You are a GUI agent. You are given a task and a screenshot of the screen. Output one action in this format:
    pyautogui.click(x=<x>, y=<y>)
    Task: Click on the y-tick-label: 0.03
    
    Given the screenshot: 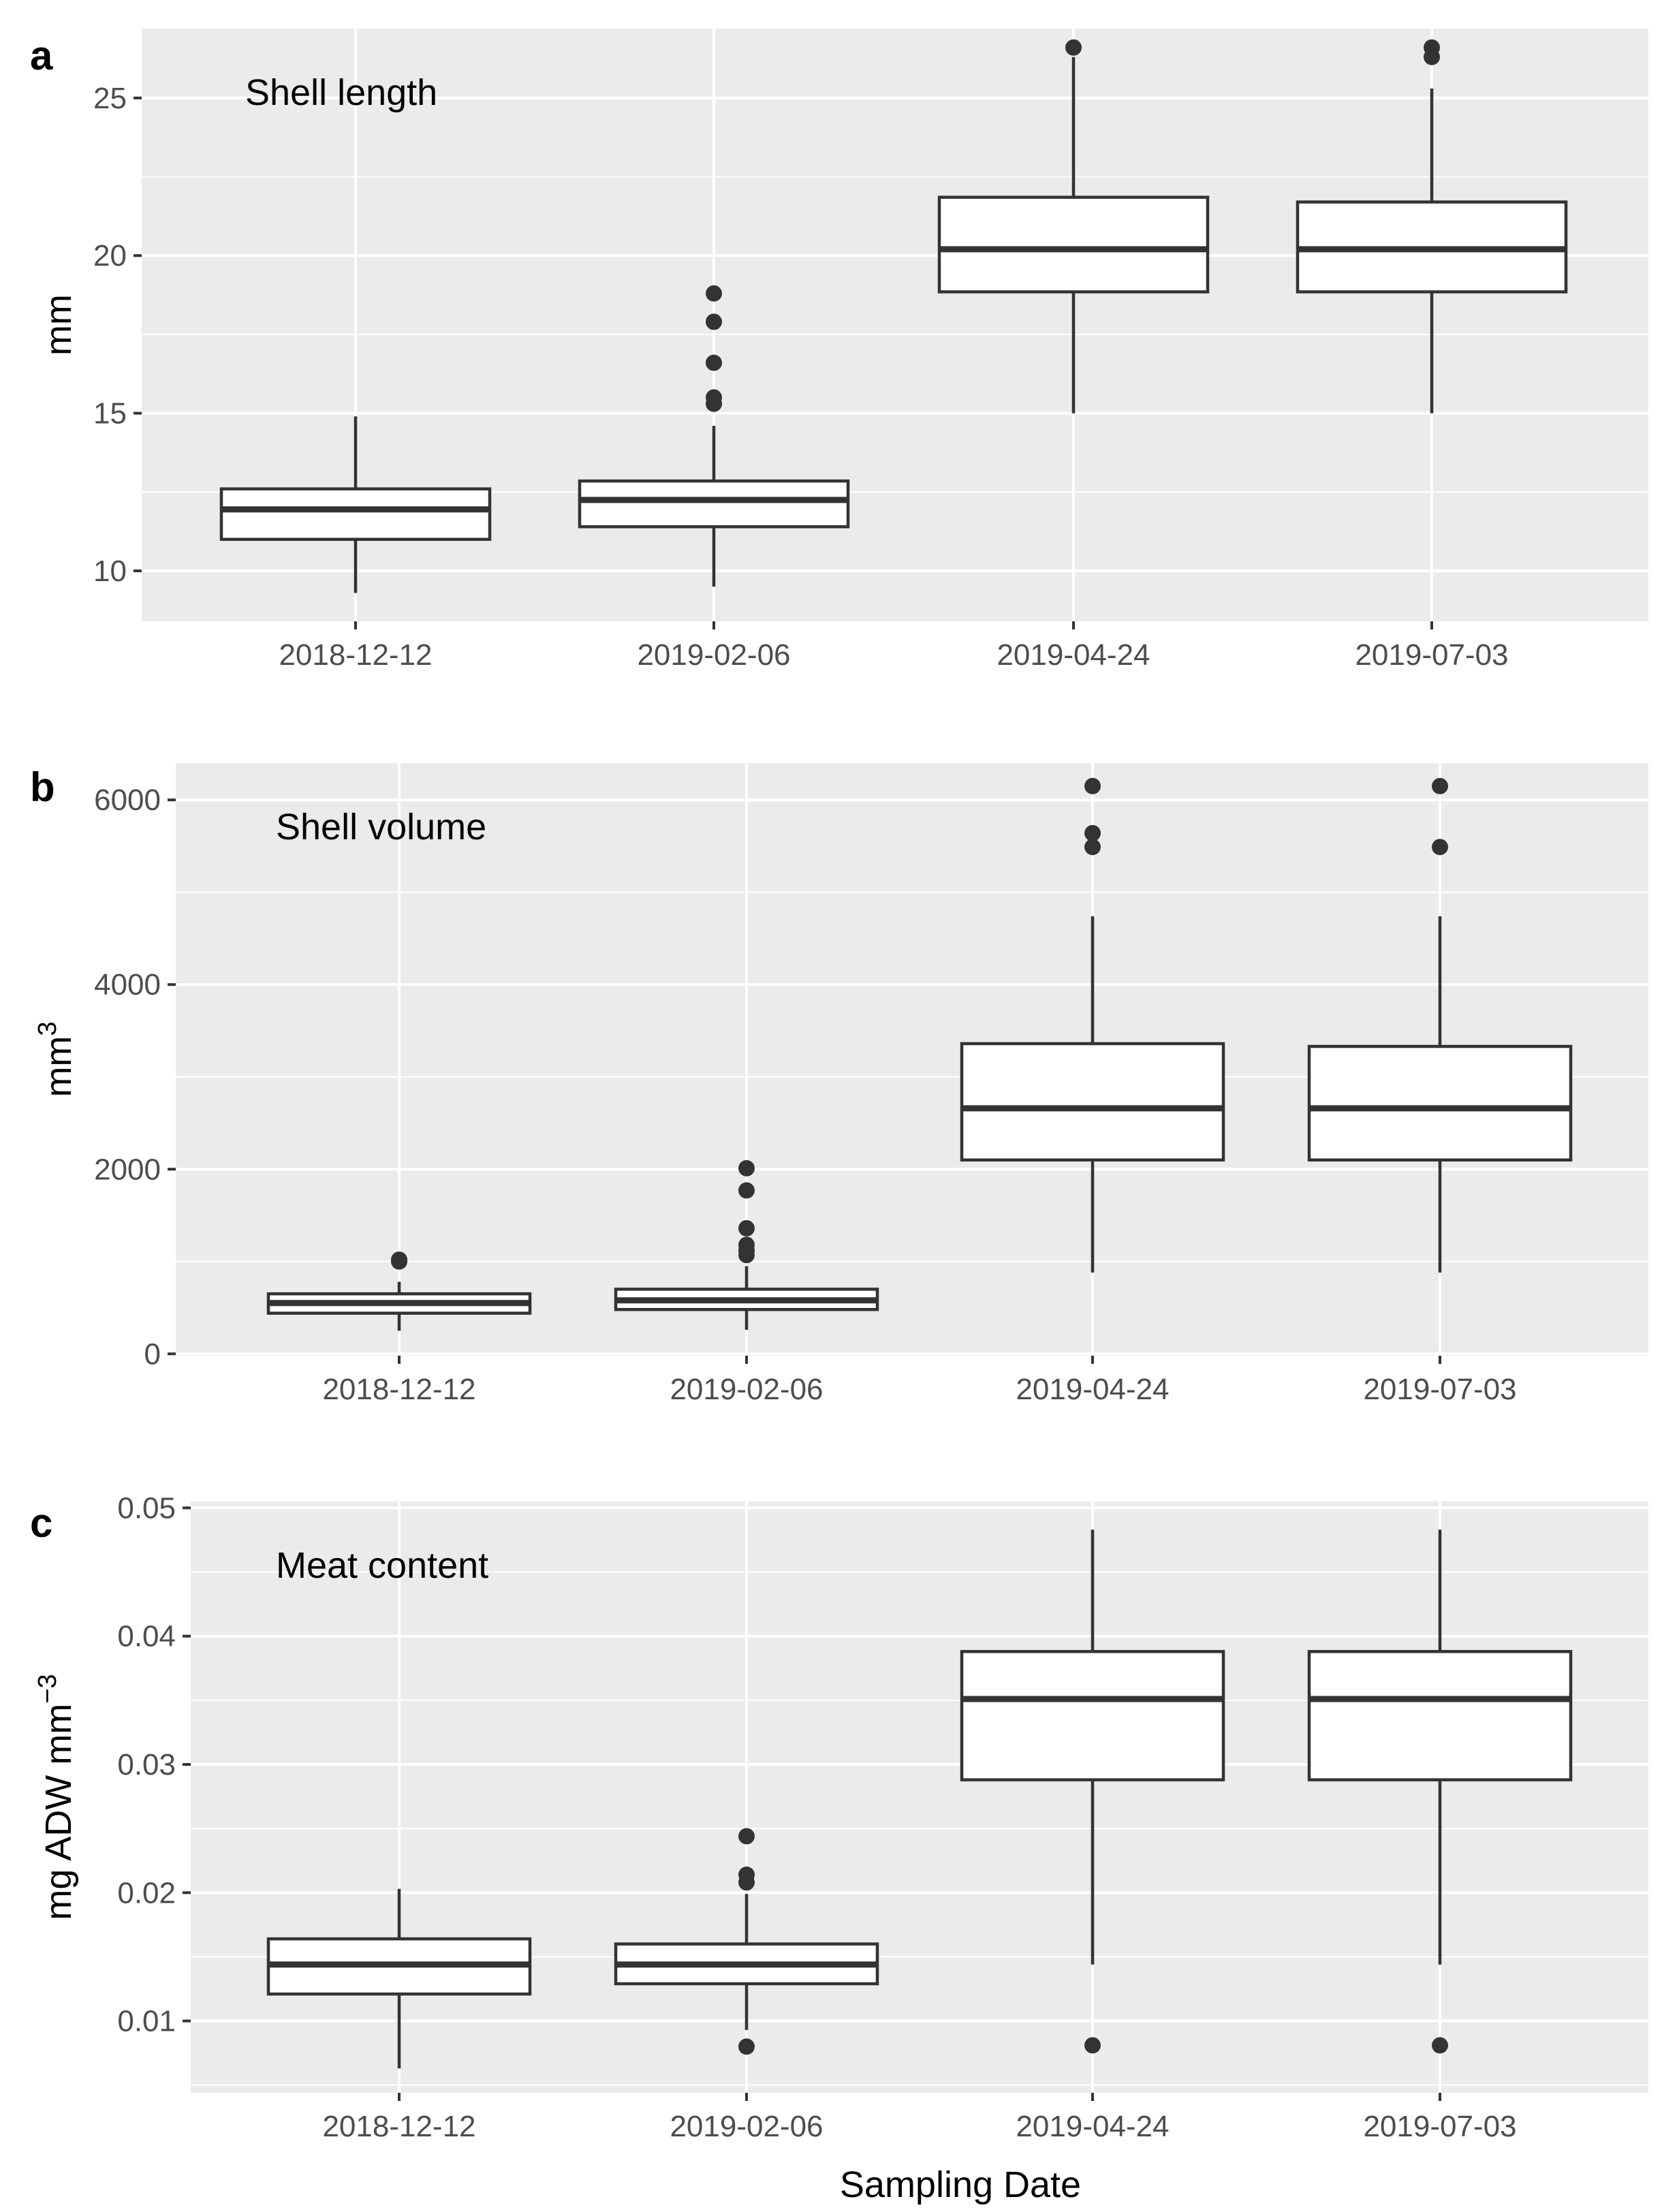 What is the action you would take?
    pyautogui.click(x=146, y=1764)
    